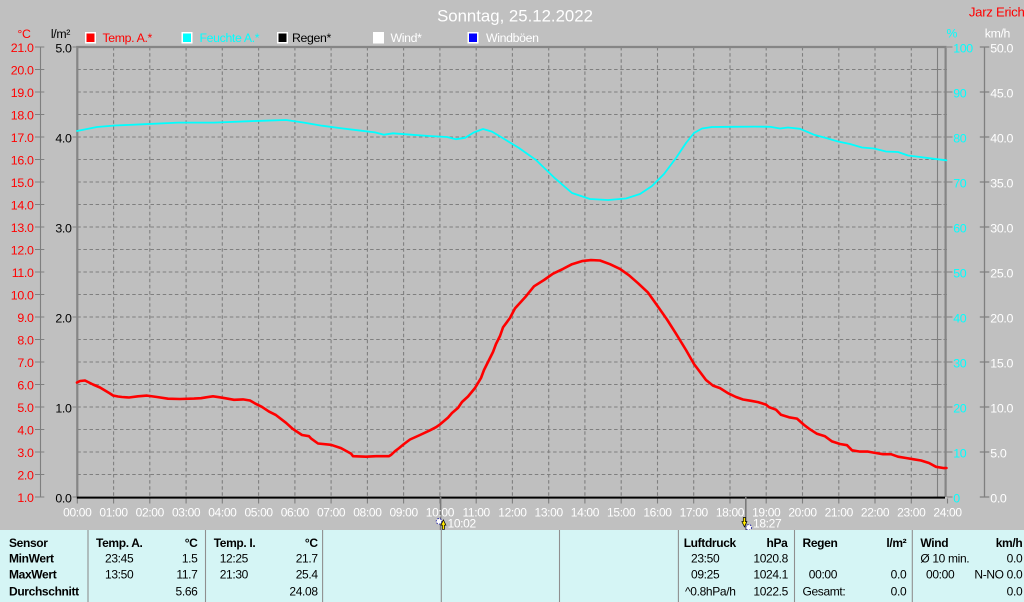 This screenshot has width=1024, height=602. What do you see at coordinates (25, 363) in the screenshot?
I see `svg-text: 7.0` at bounding box center [25, 363].